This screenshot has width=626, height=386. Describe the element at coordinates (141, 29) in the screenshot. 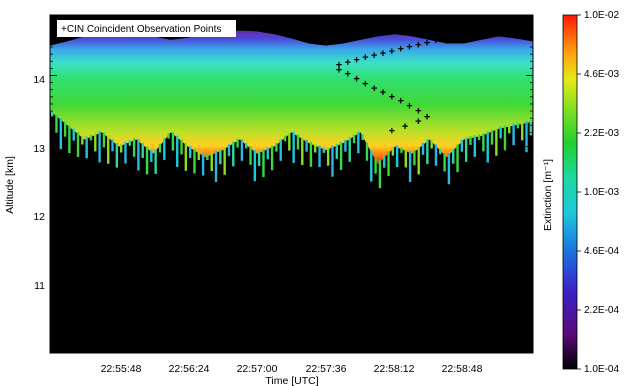

I see `legend-label: +CIN Coincident Observation Points` at that location.